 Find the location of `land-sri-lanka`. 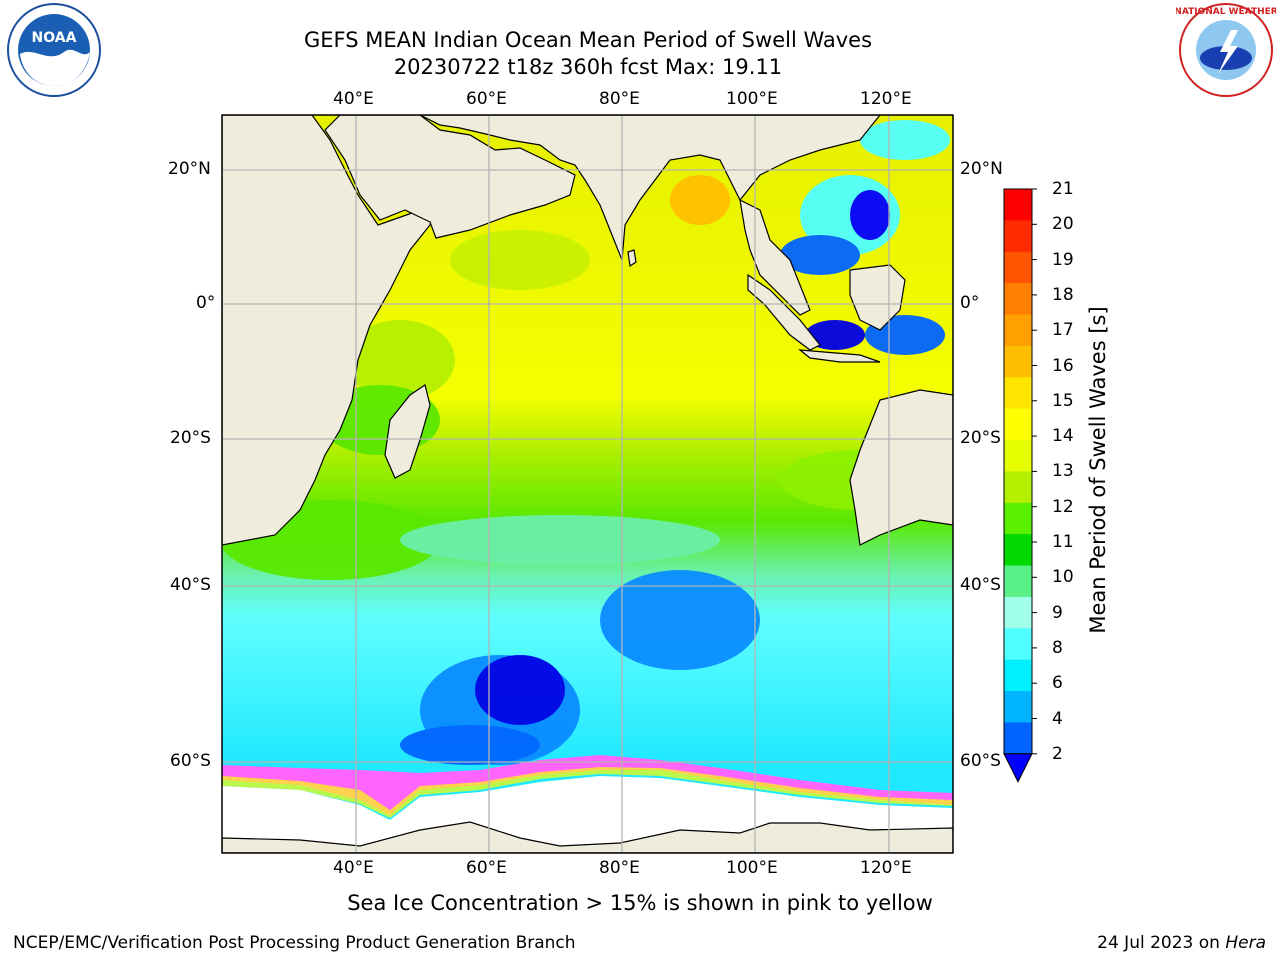

land-sri-lanka is located at coordinates (632, 258).